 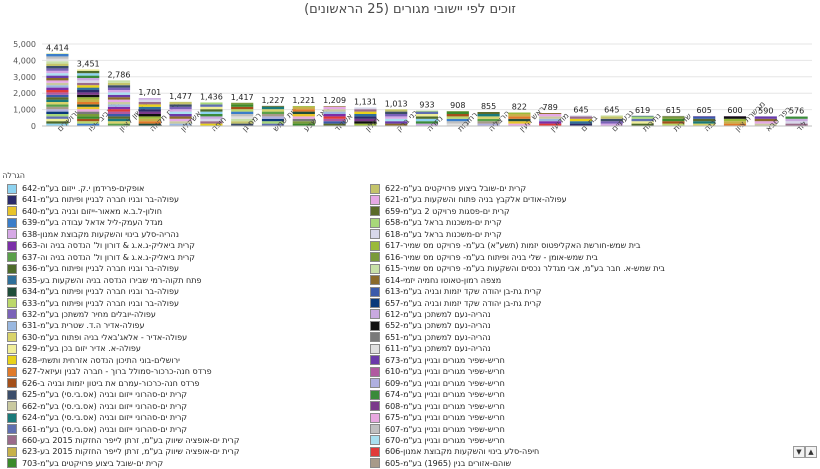 I want to click on legend-item: מצפה רמון-טאוטו נחמיה יזמי-614, so click(x=570, y=280).